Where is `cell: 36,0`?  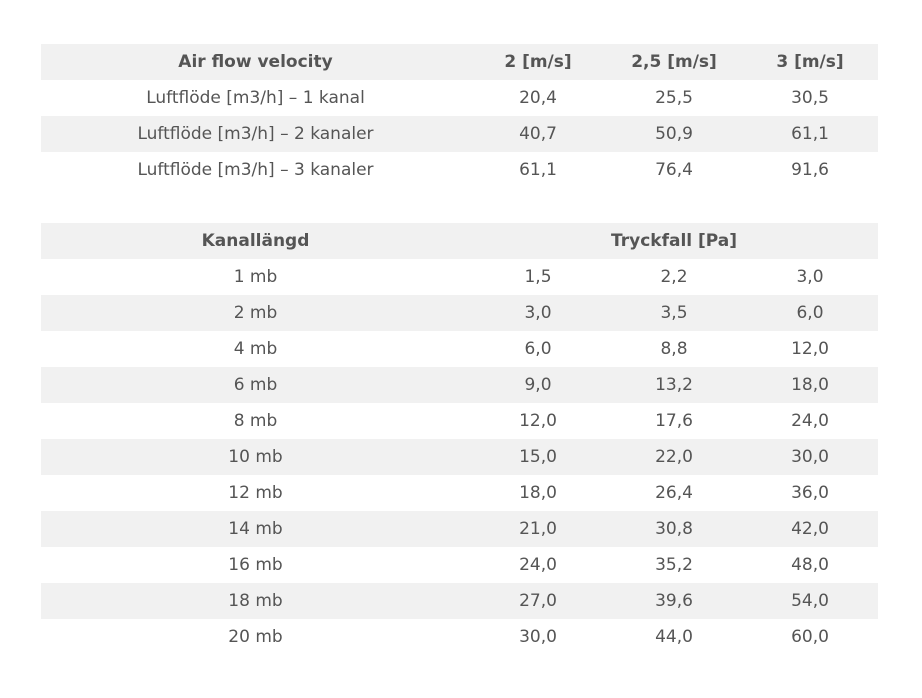 cell: 36,0 is located at coordinates (810, 493).